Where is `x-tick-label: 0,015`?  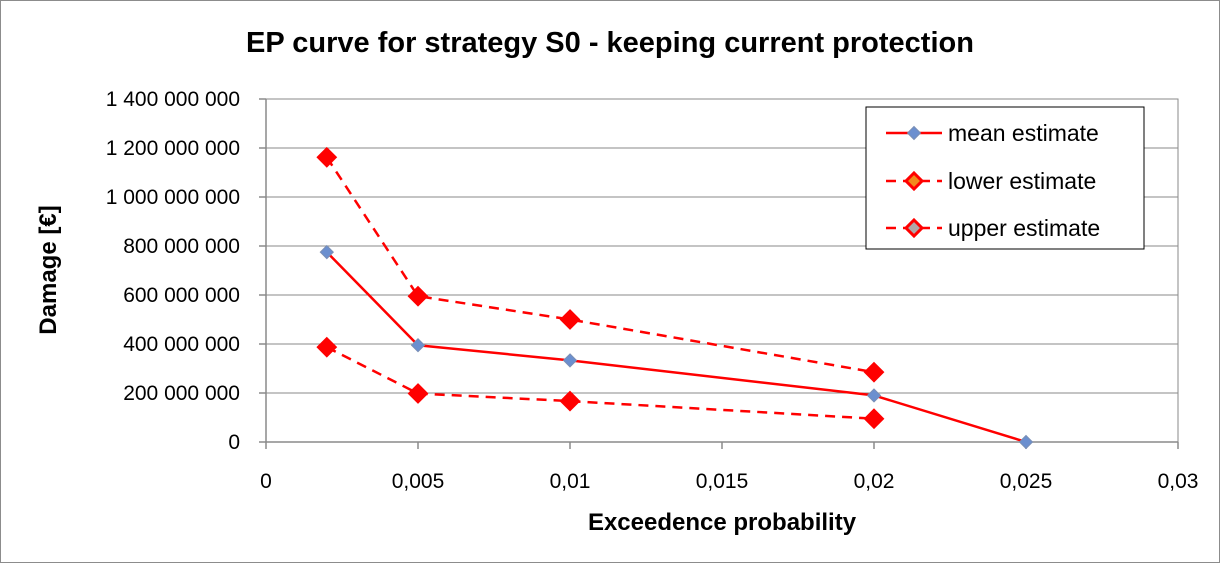
x-tick-label: 0,015 is located at coordinates (722, 481).